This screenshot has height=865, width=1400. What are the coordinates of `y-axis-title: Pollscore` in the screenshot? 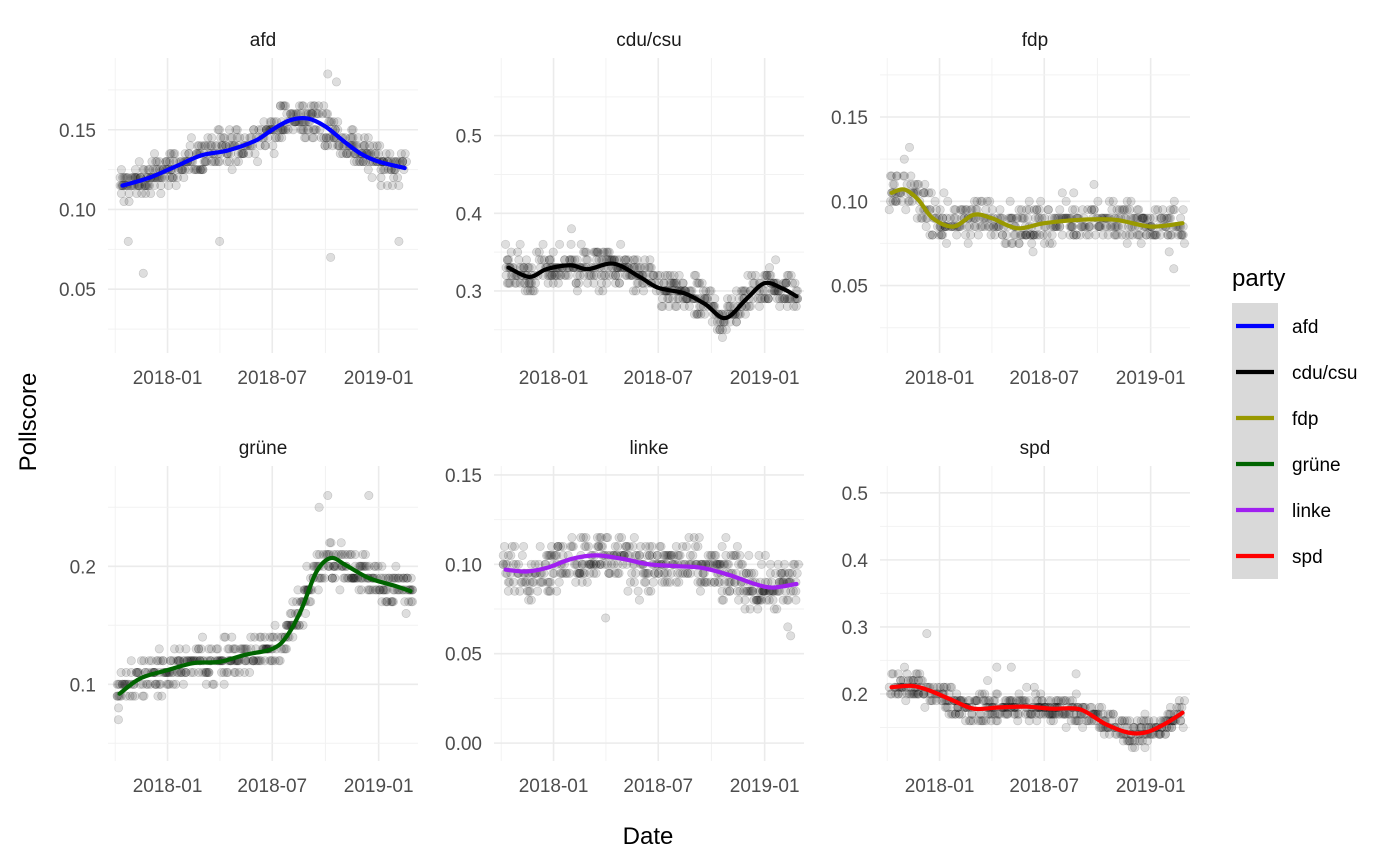 It's located at (28, 422).